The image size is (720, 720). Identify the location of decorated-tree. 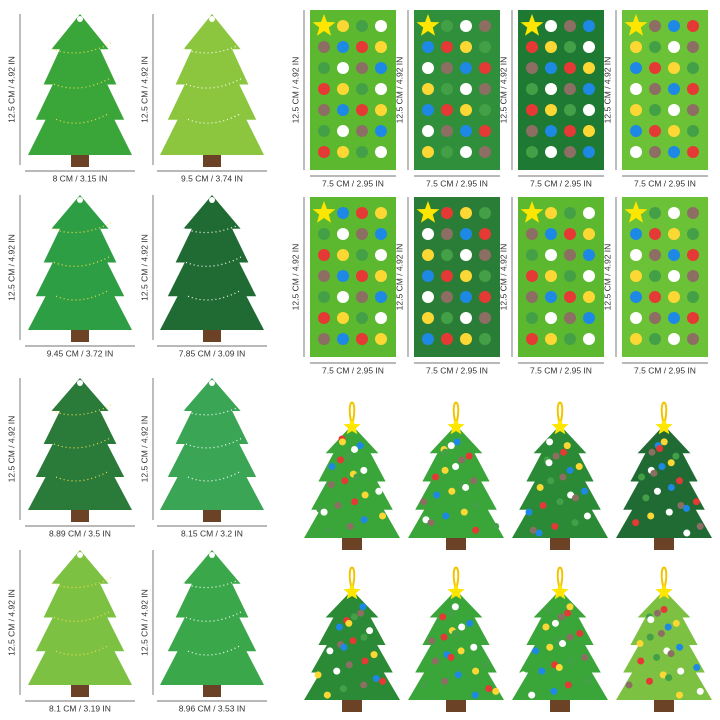
(456, 639).